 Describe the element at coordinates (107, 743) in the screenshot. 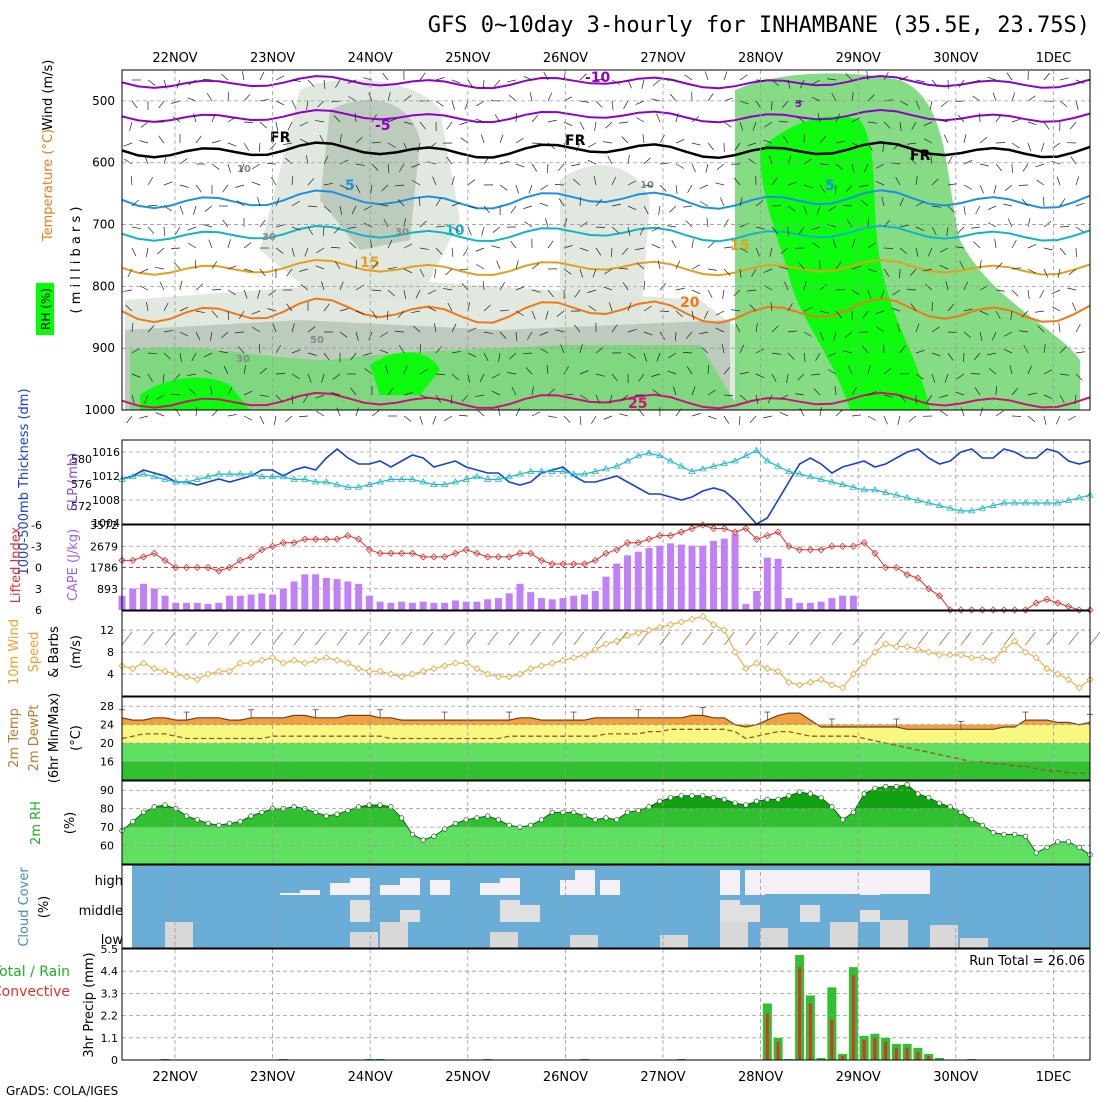

I see `y-tick: 20` at that location.